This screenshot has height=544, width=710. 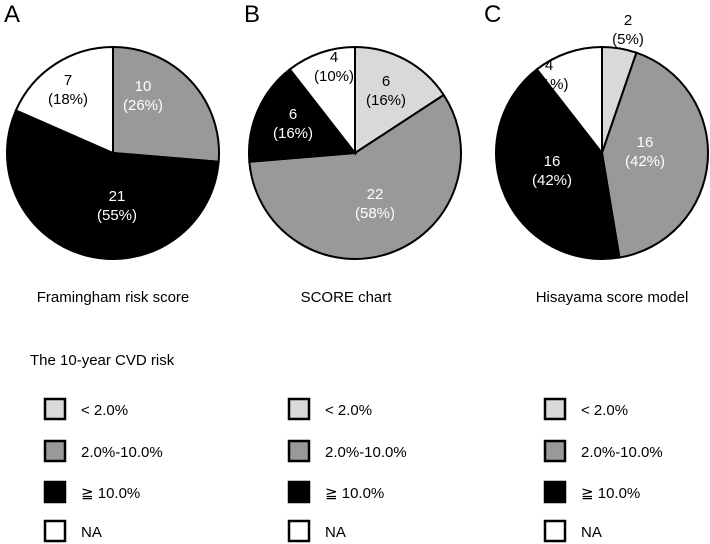 What do you see at coordinates (12, 14) in the screenshot?
I see `panel-letter: A` at bounding box center [12, 14].